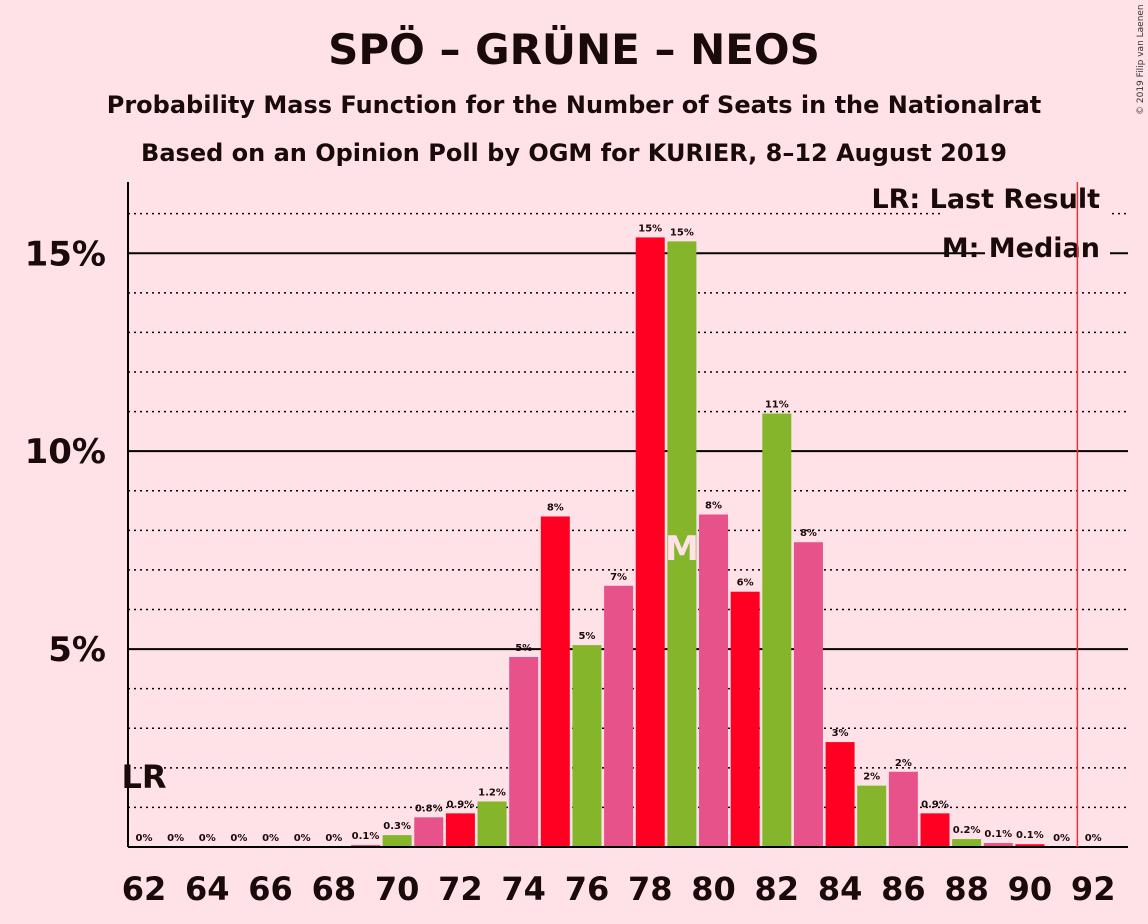 The width and height of the screenshot is (1148, 924). What do you see at coordinates (682, 232) in the screenshot?
I see `data-label-79: 15%` at bounding box center [682, 232].